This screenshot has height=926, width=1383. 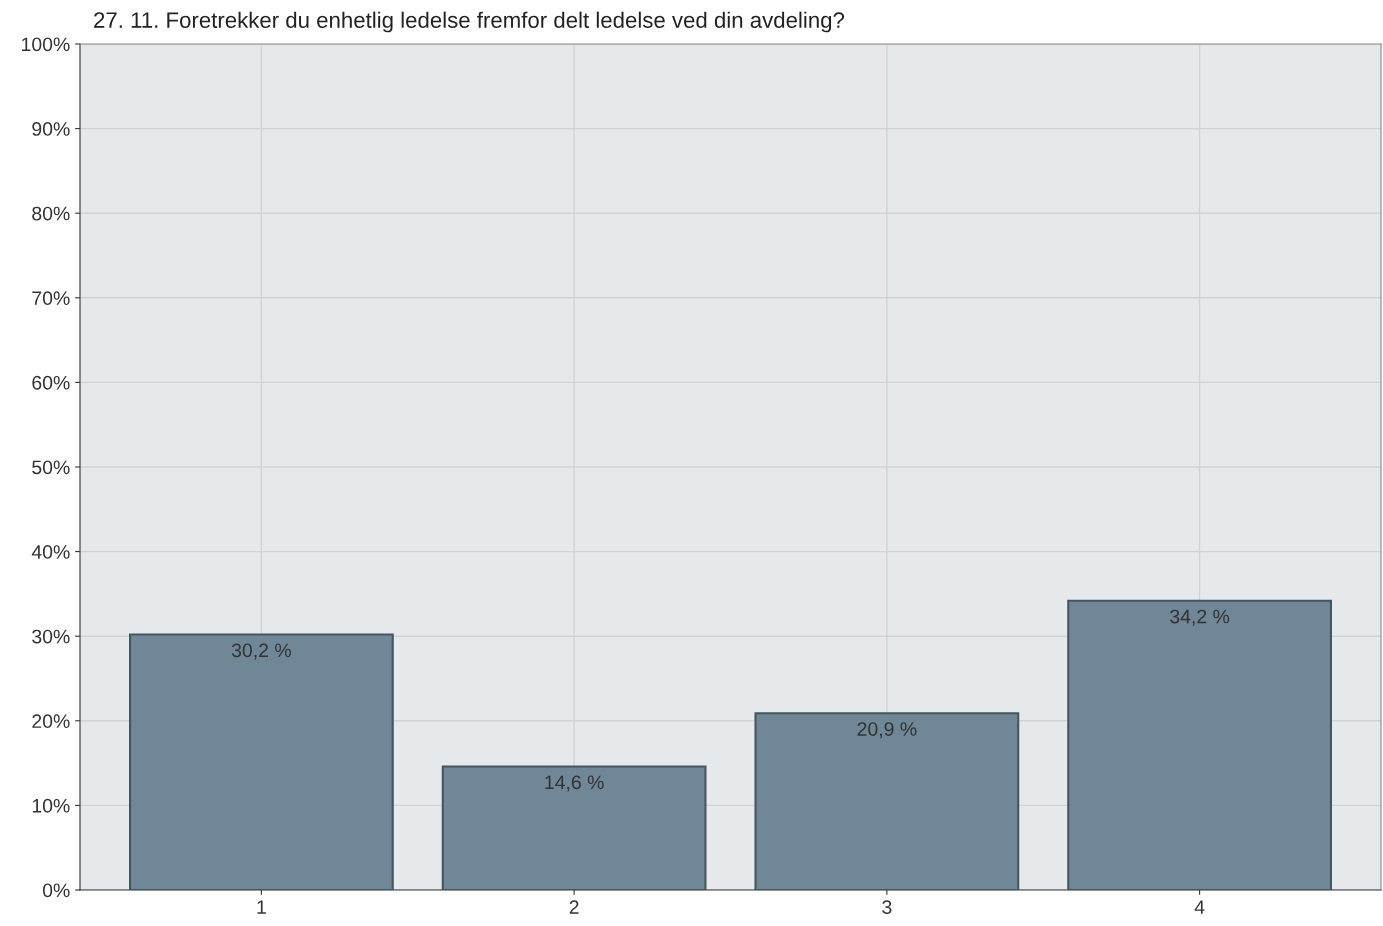 I want to click on data-label: 14,6 %, so click(x=574, y=783).